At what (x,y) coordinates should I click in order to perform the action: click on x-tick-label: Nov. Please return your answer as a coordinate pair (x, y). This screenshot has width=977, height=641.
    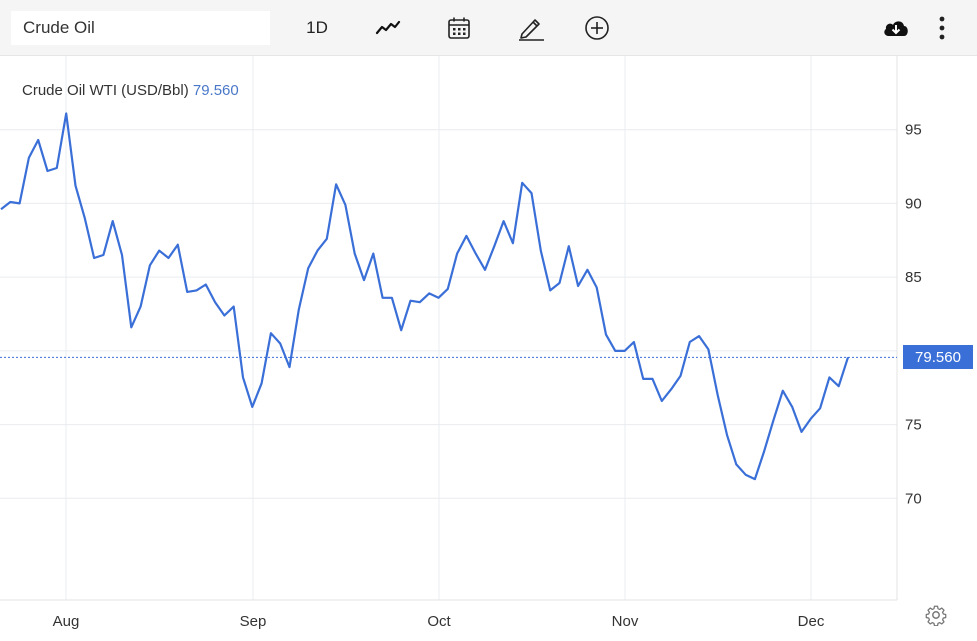
    Looking at the image, I should click on (625, 621).